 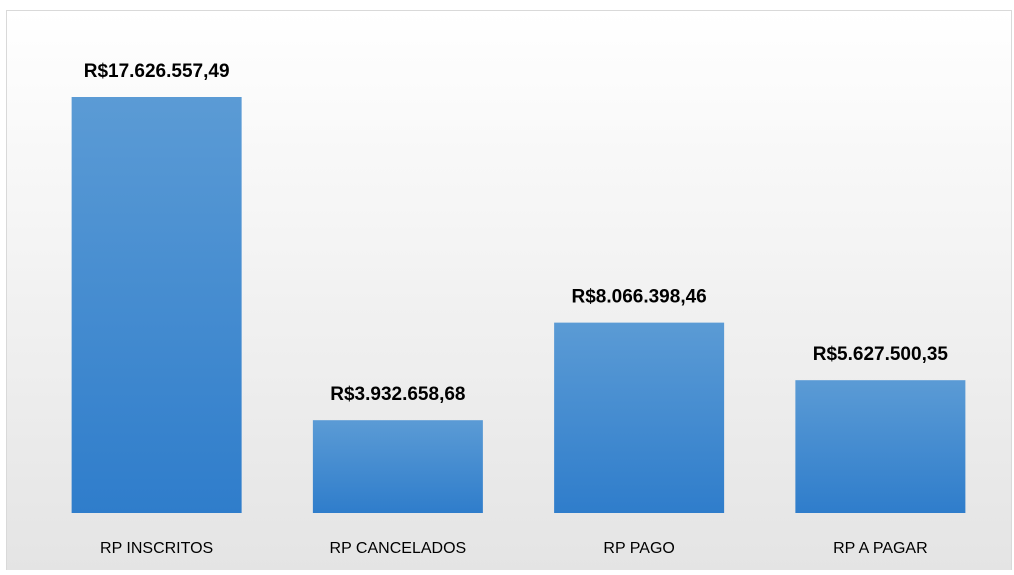 What do you see at coordinates (156, 548) in the screenshot?
I see `x-tick-label: RP INSCRITOS` at bounding box center [156, 548].